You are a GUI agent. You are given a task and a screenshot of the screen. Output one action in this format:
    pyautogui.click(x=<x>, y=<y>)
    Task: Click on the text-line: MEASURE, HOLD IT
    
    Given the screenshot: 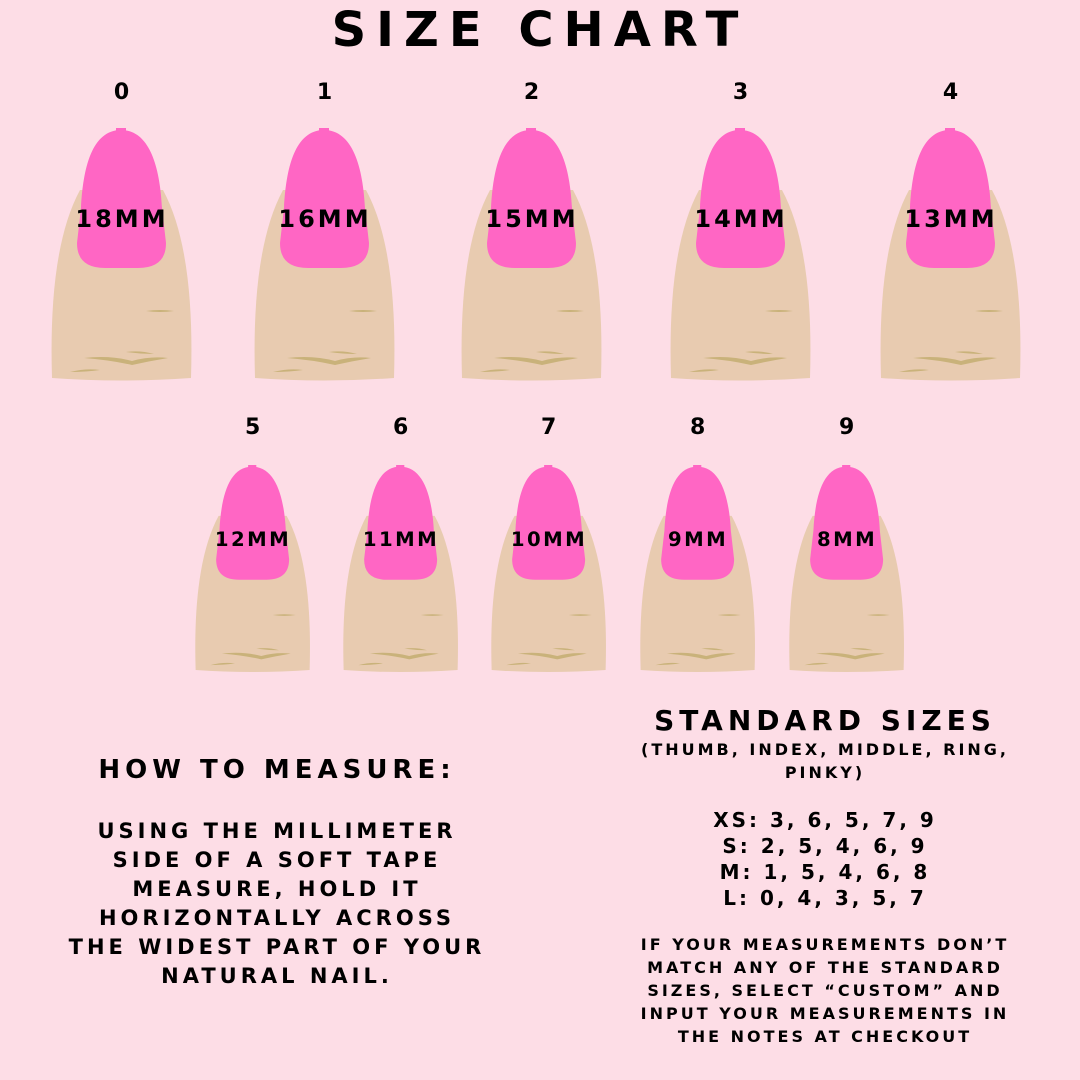 What is the action you would take?
    pyautogui.click(x=277, y=889)
    